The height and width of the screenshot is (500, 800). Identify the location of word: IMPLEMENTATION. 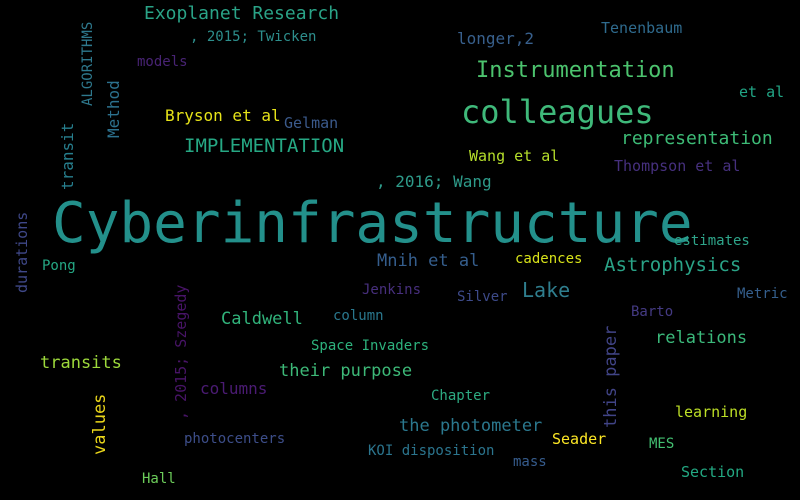
(264, 146).